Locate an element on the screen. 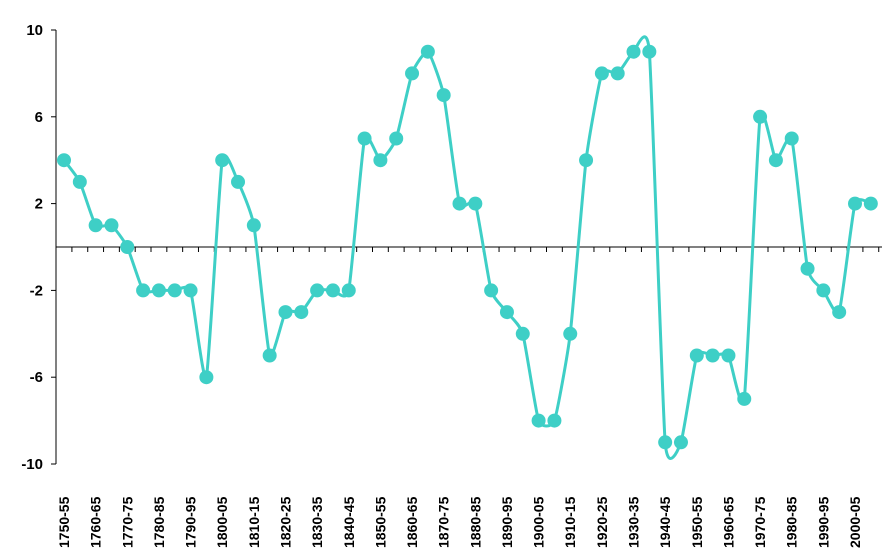 The image size is (896, 558). x-tick-label: 1970-75 is located at coordinates (760, 522).